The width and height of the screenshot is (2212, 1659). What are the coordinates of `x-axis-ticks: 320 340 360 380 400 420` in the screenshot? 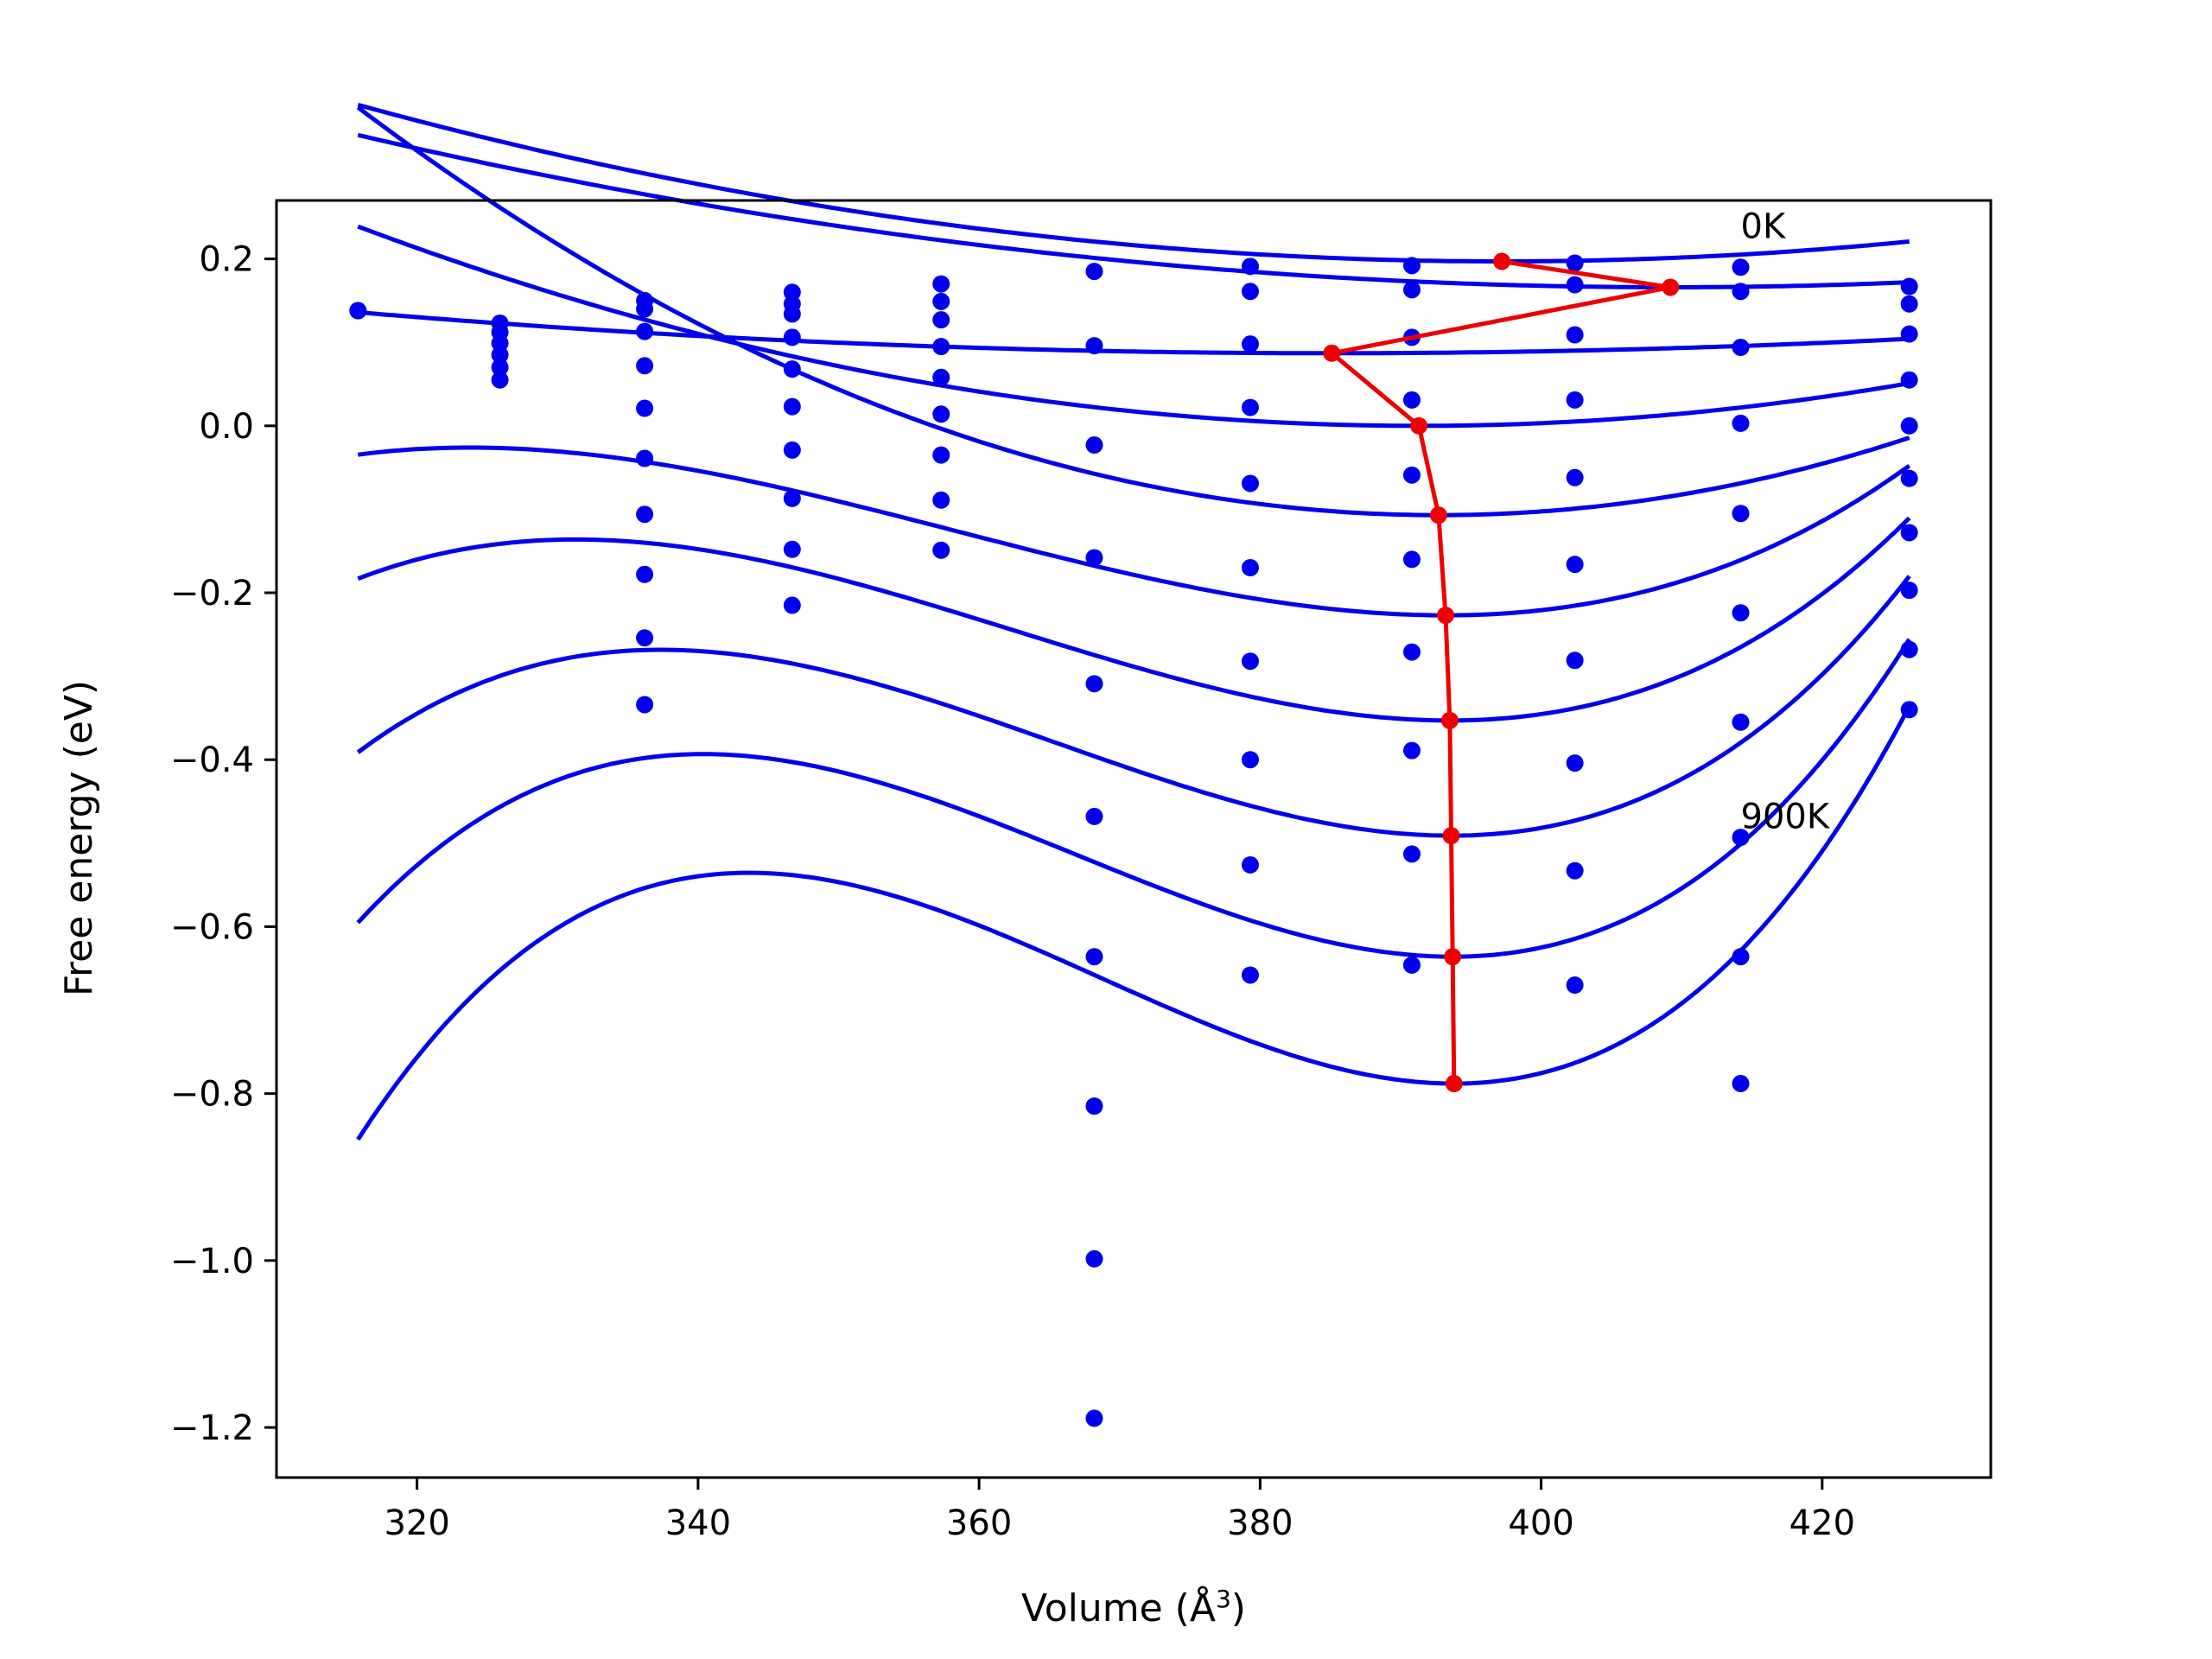 It's located at (1119, 1510).